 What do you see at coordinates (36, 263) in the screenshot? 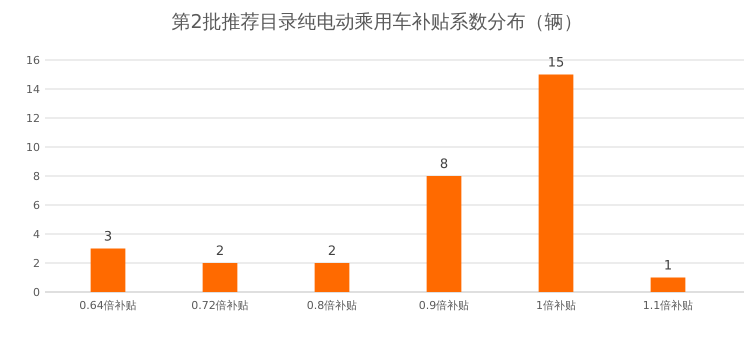
I see `y-tick-label: 2` at bounding box center [36, 263].